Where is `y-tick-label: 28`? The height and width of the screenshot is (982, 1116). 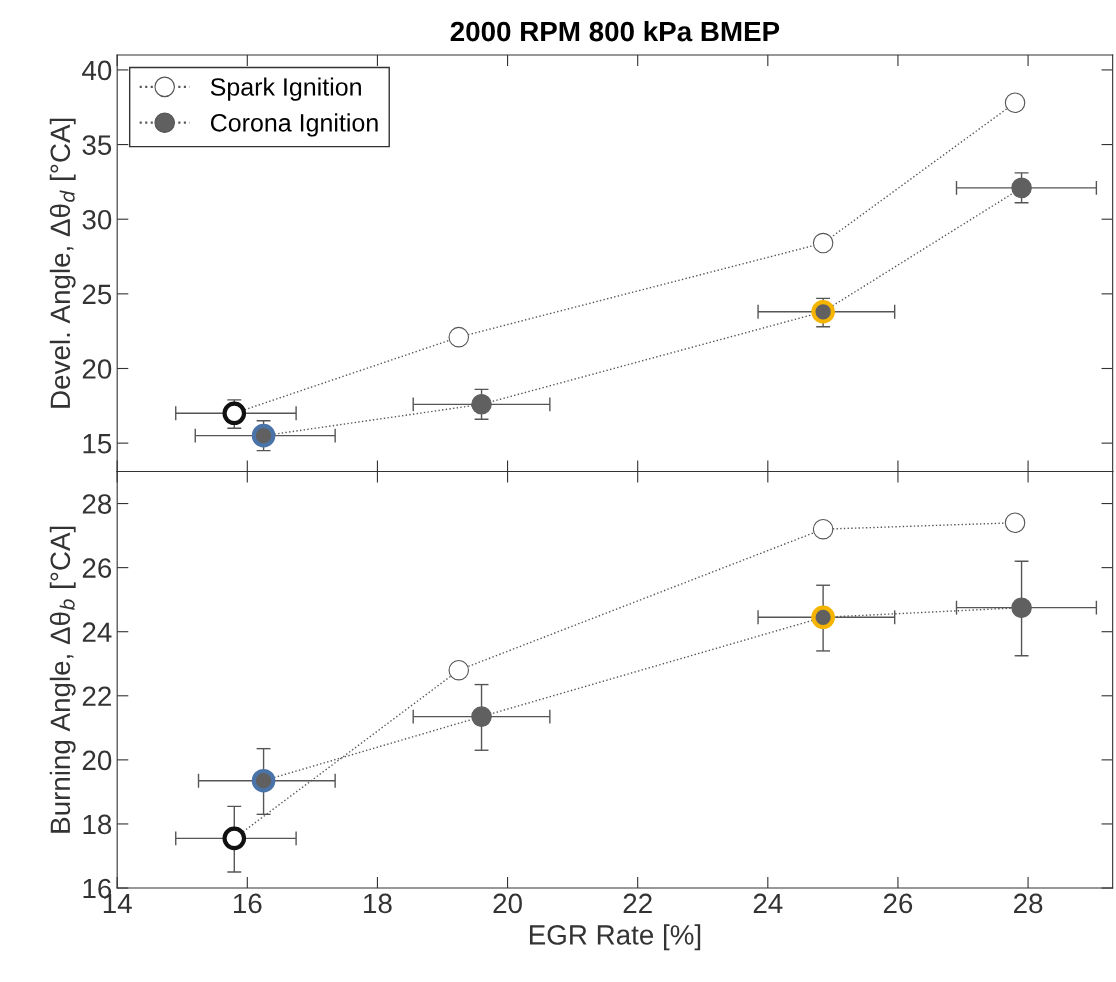
y-tick-label: 28 is located at coordinates (97, 504).